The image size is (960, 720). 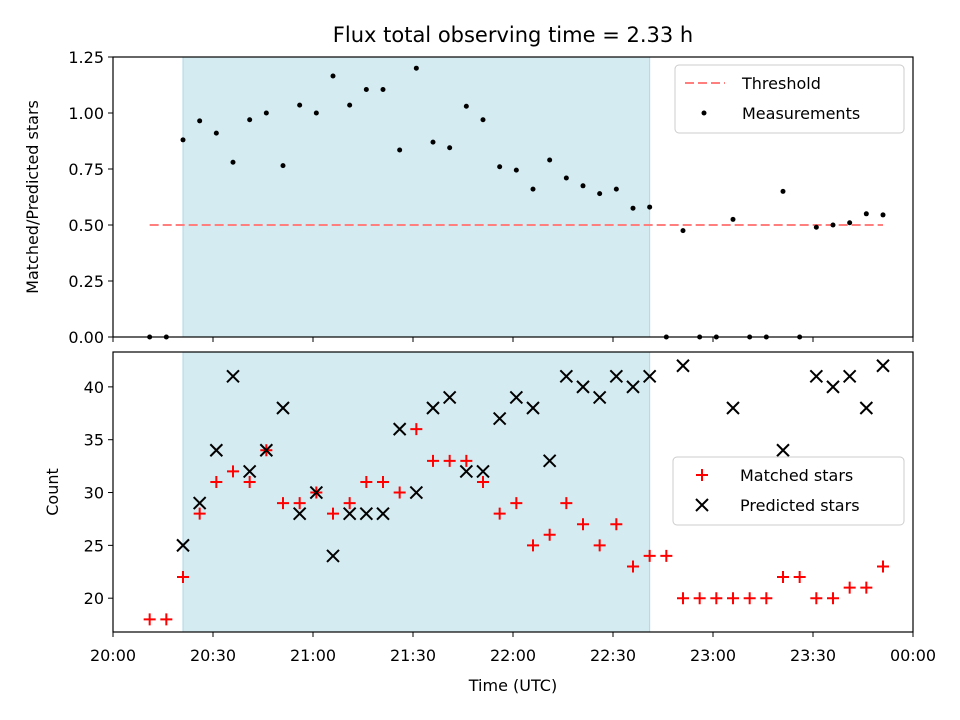 I want to click on x-tick-label: 00:00, so click(x=913, y=655).